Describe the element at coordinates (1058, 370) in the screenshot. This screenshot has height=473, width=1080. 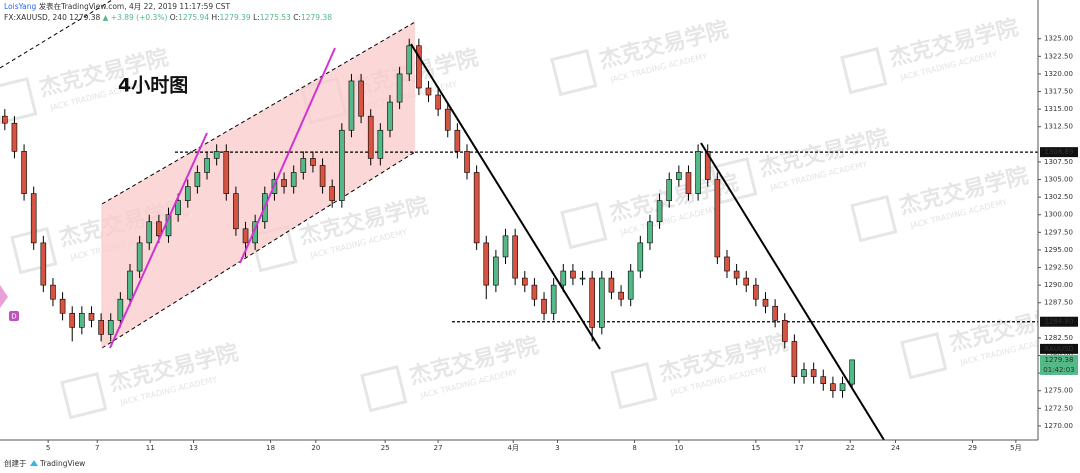
I see `price-tag-countdown: 01:42:03` at that location.